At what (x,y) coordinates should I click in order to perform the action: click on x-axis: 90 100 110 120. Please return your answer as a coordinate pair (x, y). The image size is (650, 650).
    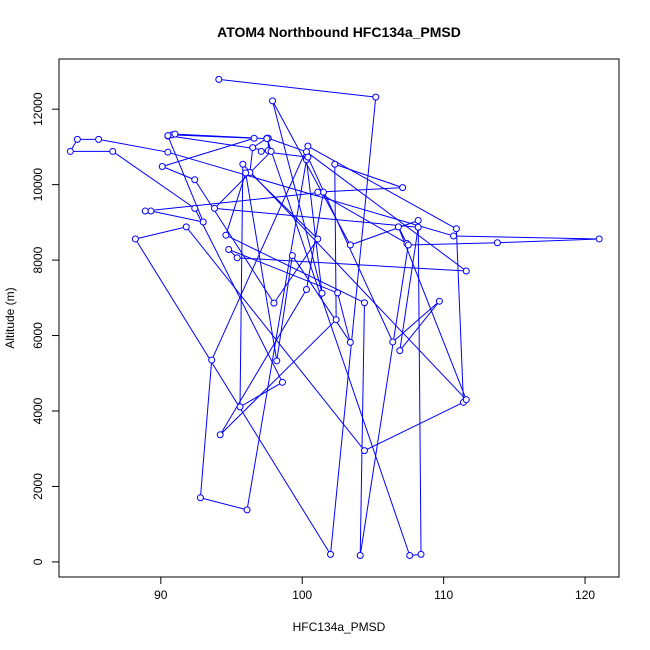
    Looking at the image, I should click on (374, 589).